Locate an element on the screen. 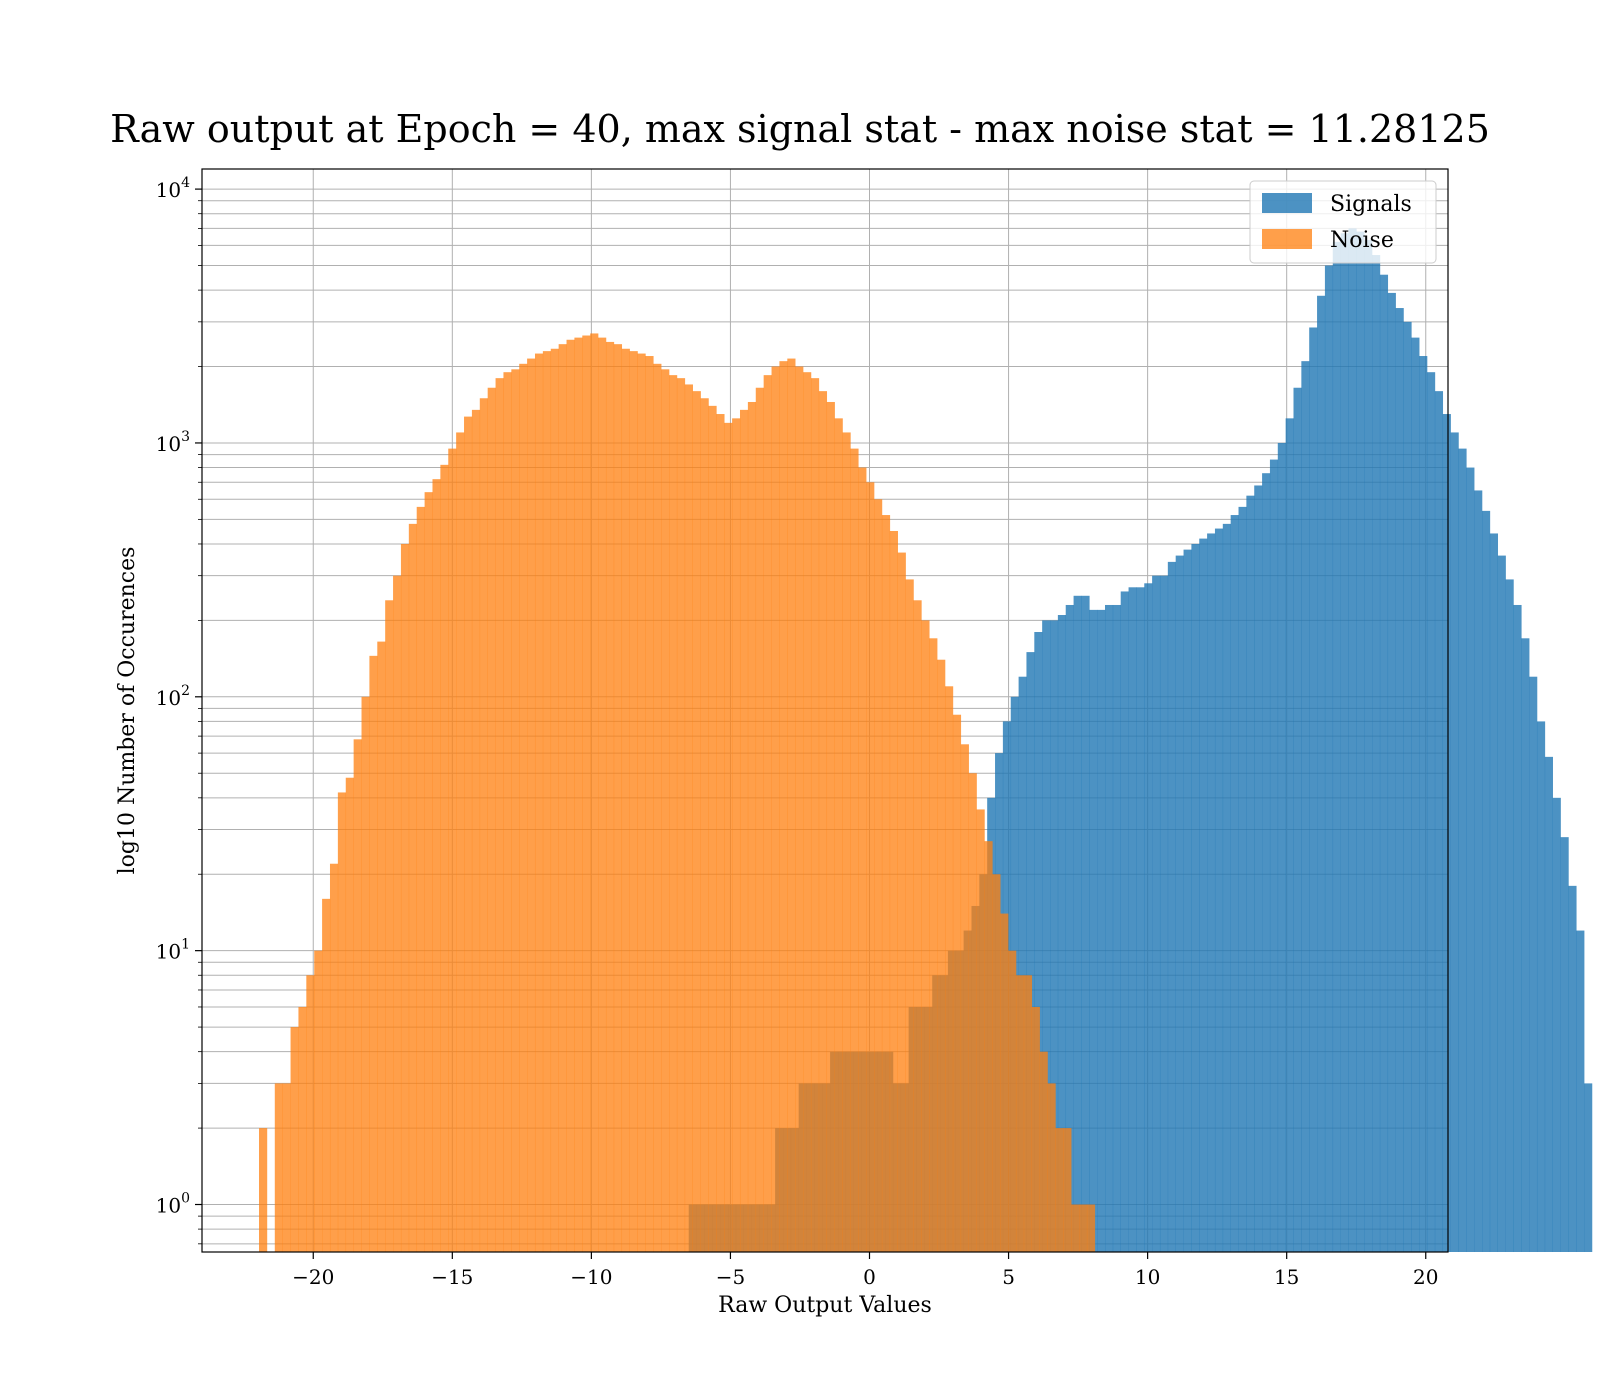  x-axis-ticks: −20 −15 −10 −5 0 5 10 15 20 is located at coordinates (865, 1270).